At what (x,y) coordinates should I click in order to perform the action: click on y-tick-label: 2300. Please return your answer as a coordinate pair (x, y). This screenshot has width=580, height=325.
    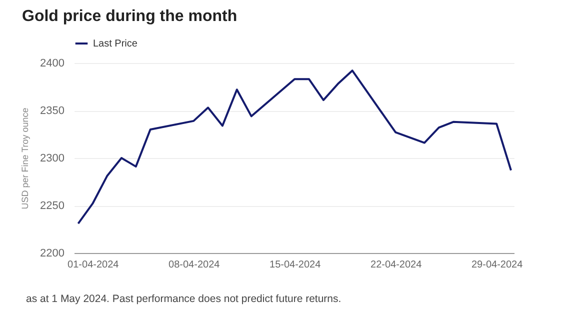
    Looking at the image, I should click on (52, 158).